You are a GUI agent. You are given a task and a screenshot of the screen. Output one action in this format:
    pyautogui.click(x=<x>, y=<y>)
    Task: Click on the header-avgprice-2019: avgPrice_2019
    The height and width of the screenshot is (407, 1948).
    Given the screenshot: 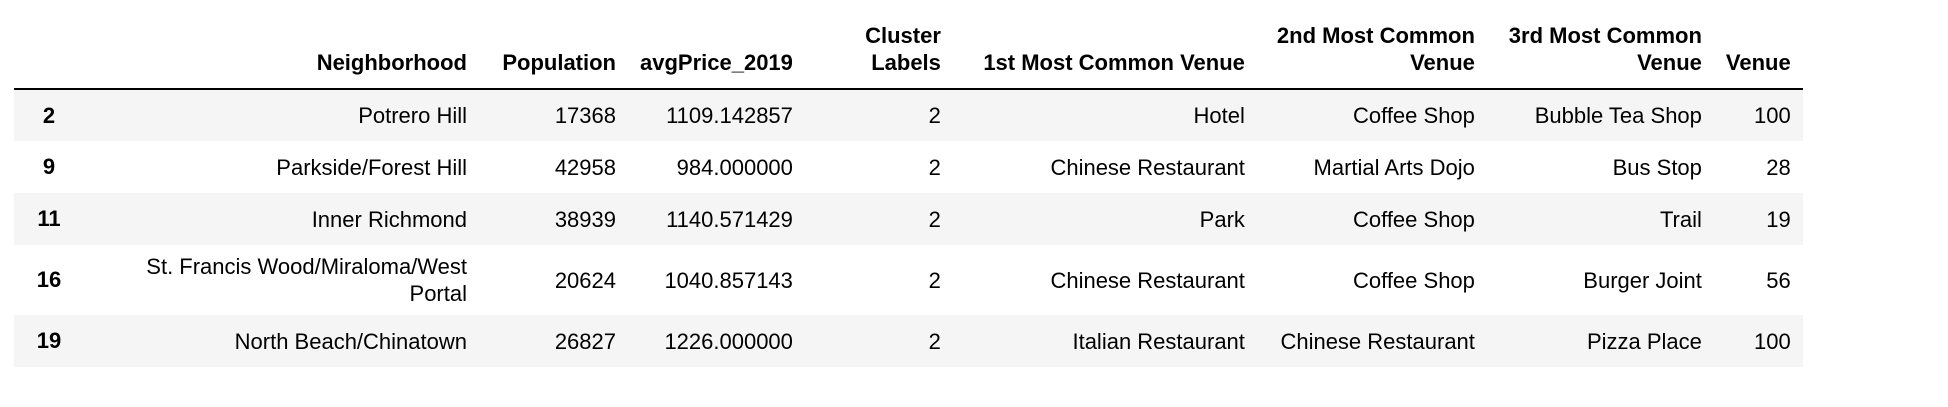 What is the action you would take?
    pyautogui.click(x=716, y=53)
    